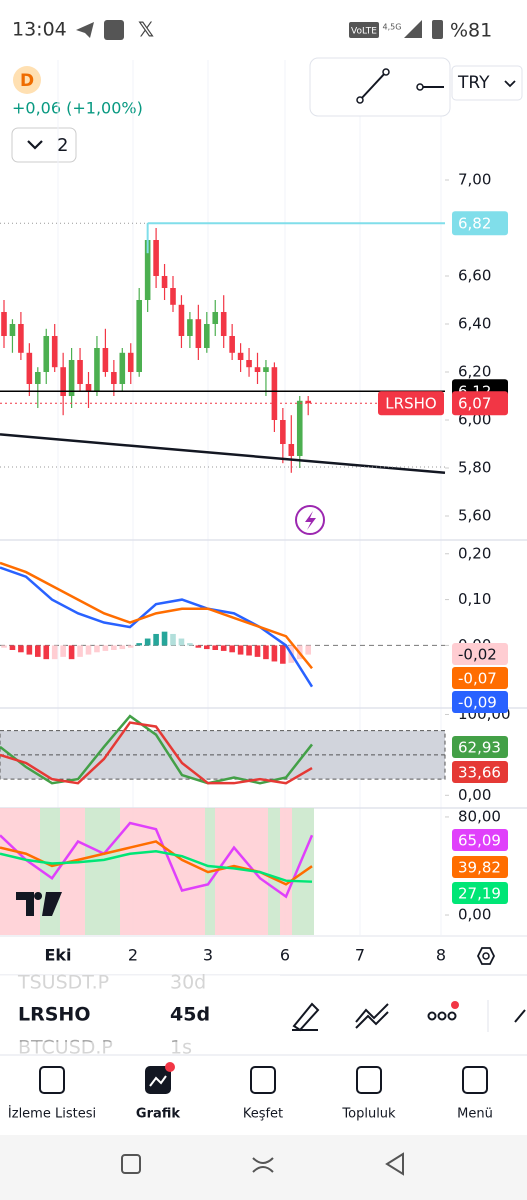 This screenshot has height=1200, width=527. I want to click on settings-icon, so click(486, 956).